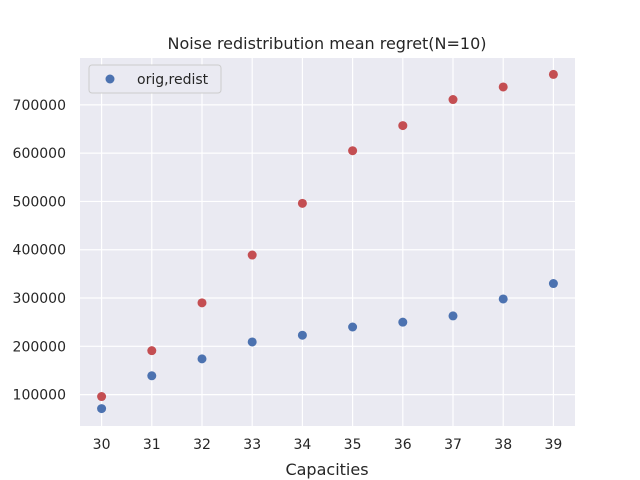 This screenshot has width=640, height=480. Describe the element at coordinates (353, 445) in the screenshot. I see `x-tick-label: 35` at that location.